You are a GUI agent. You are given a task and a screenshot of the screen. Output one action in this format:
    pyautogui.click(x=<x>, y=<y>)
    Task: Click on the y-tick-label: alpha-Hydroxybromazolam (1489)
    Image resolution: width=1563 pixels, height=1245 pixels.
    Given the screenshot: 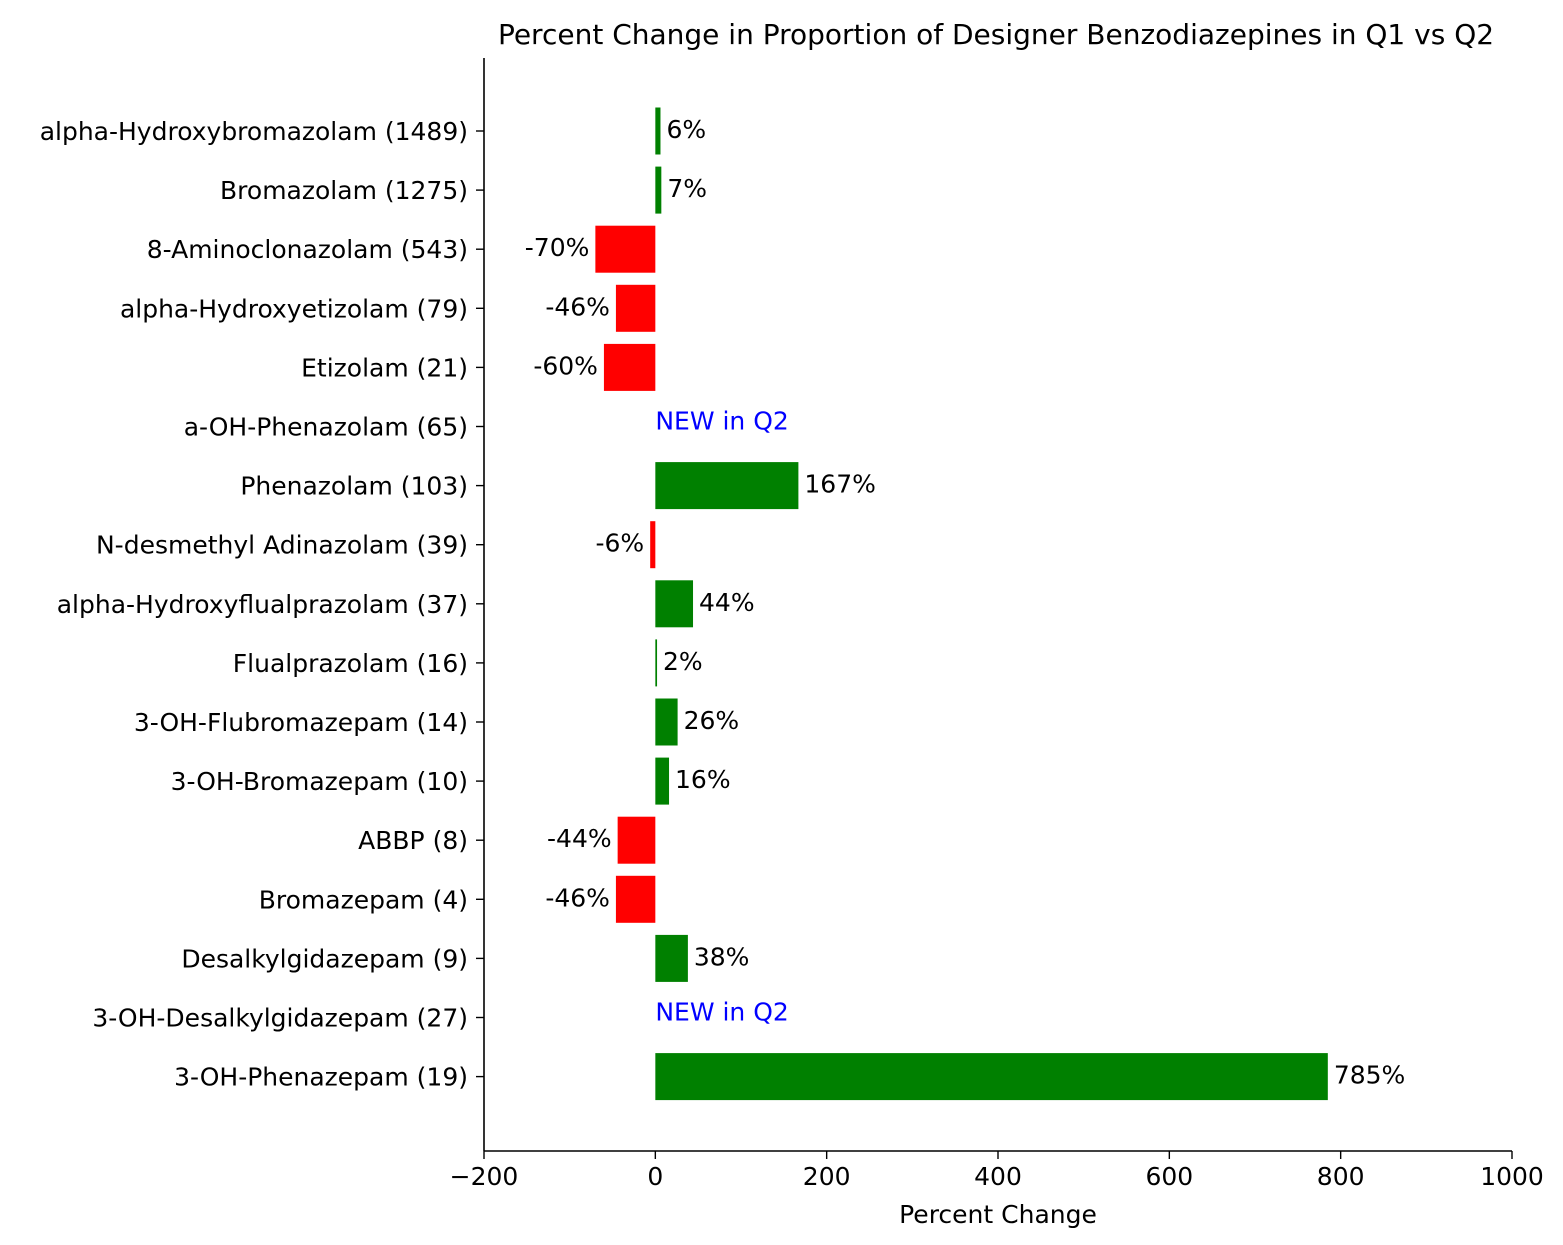 What is the action you would take?
    pyautogui.click(x=254, y=131)
    